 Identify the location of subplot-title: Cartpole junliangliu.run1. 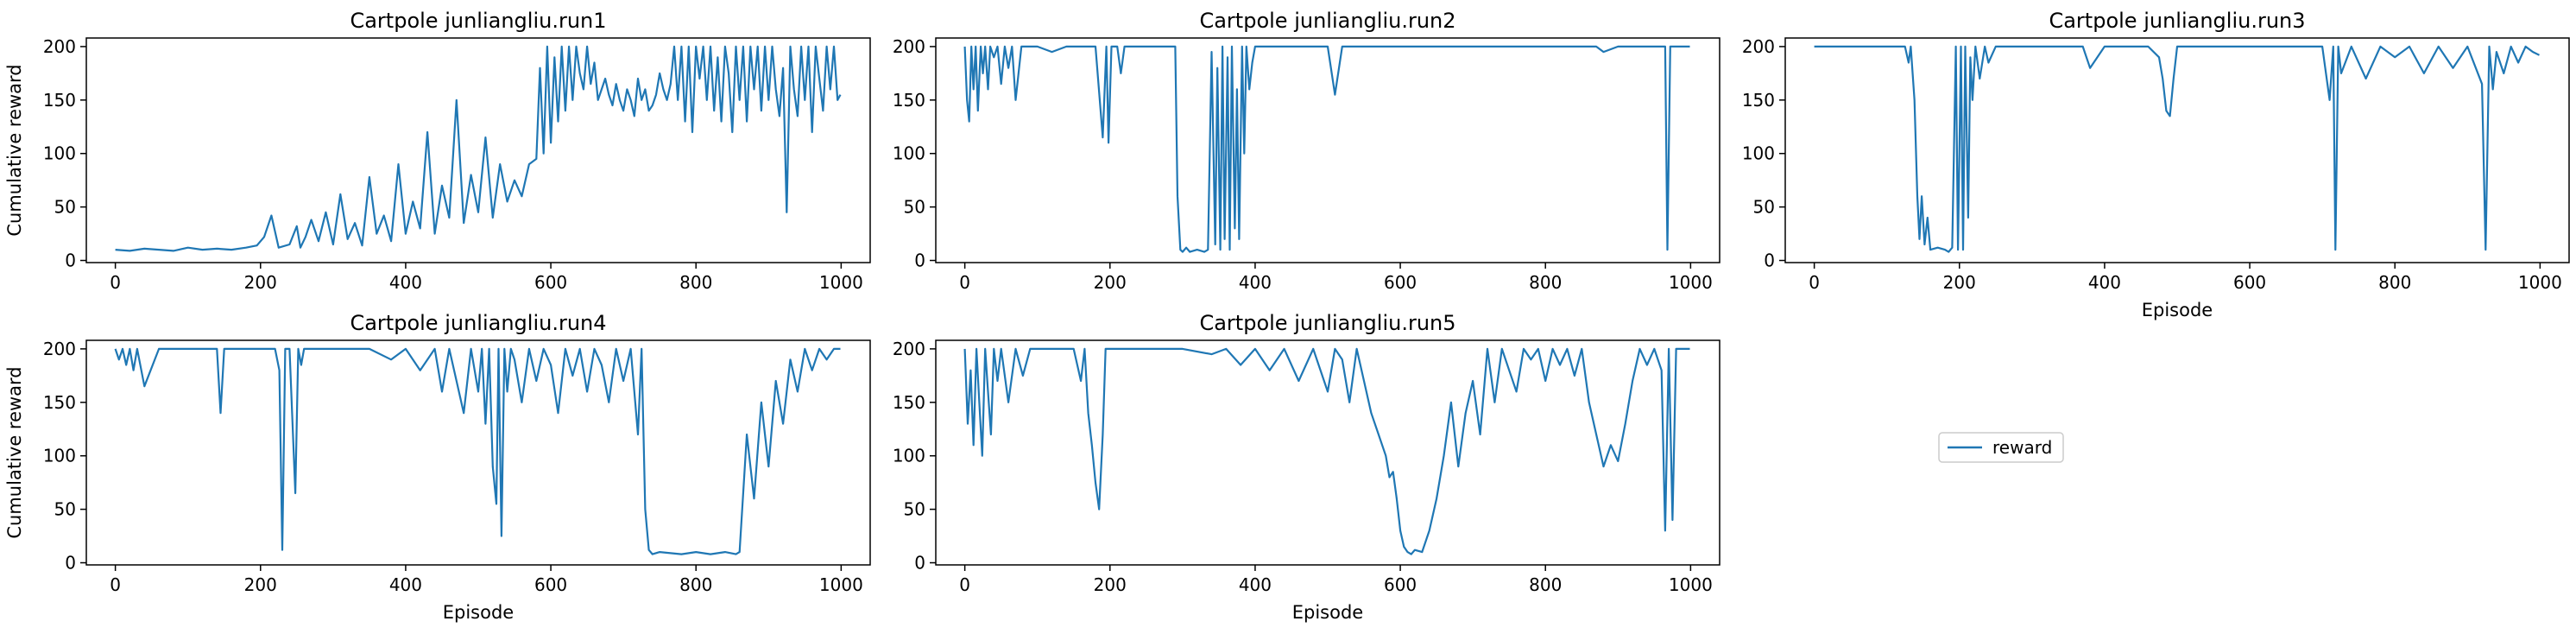
(478, 21).